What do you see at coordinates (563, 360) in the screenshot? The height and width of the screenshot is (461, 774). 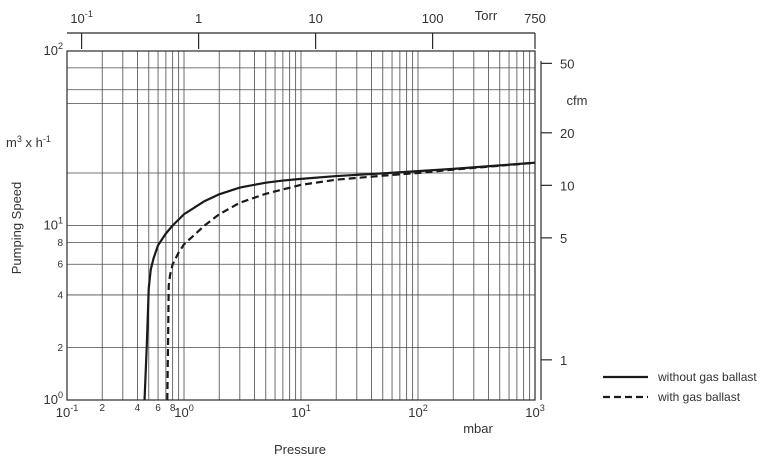 I see `right-tick-label: 1` at bounding box center [563, 360].